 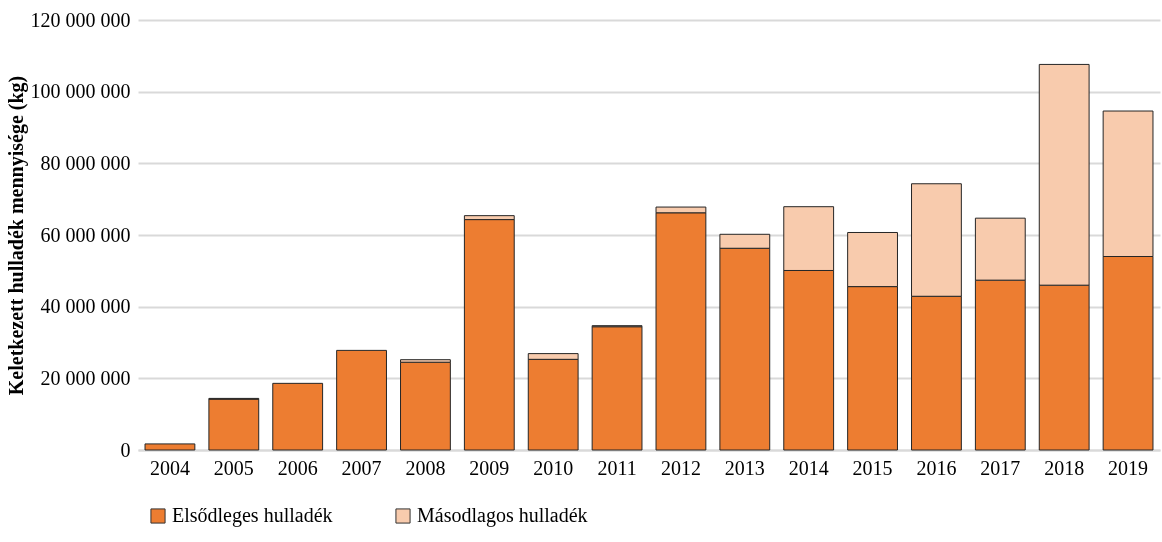 I want to click on y-tick-label: 20 000 000, so click(x=85, y=377).